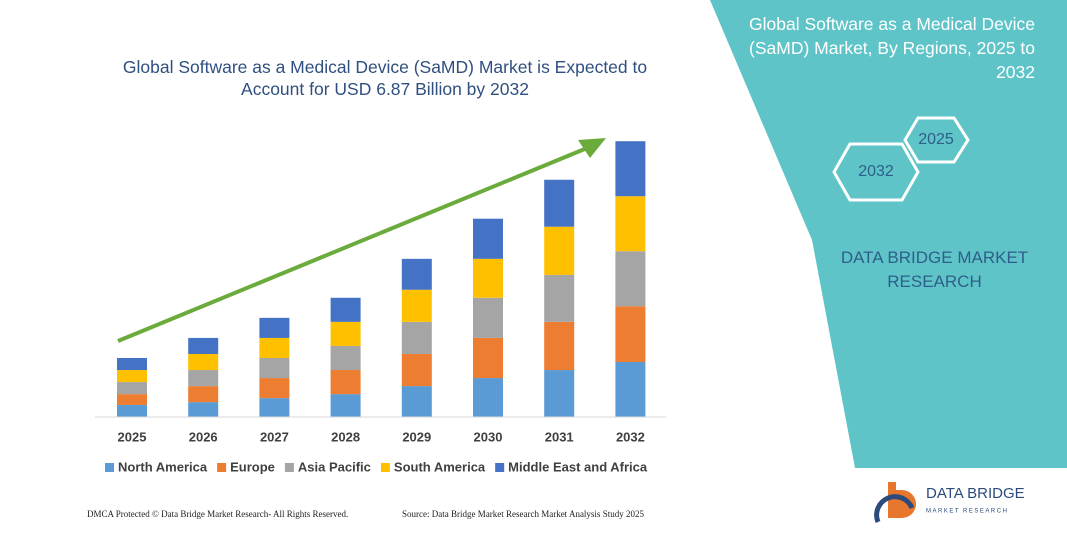  I want to click on legend-label: South America, so click(440, 466).